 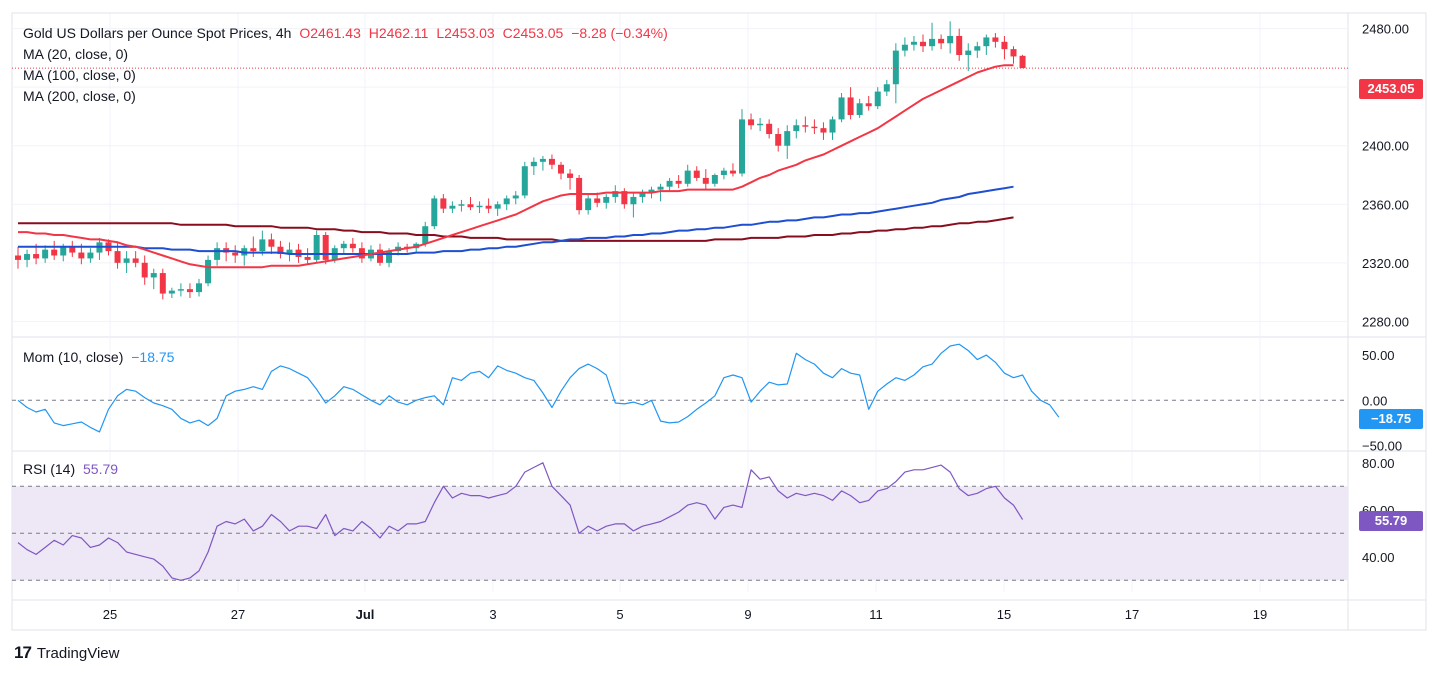 I want to click on change-value: −8.28 (−0.34%), so click(x=619, y=33).